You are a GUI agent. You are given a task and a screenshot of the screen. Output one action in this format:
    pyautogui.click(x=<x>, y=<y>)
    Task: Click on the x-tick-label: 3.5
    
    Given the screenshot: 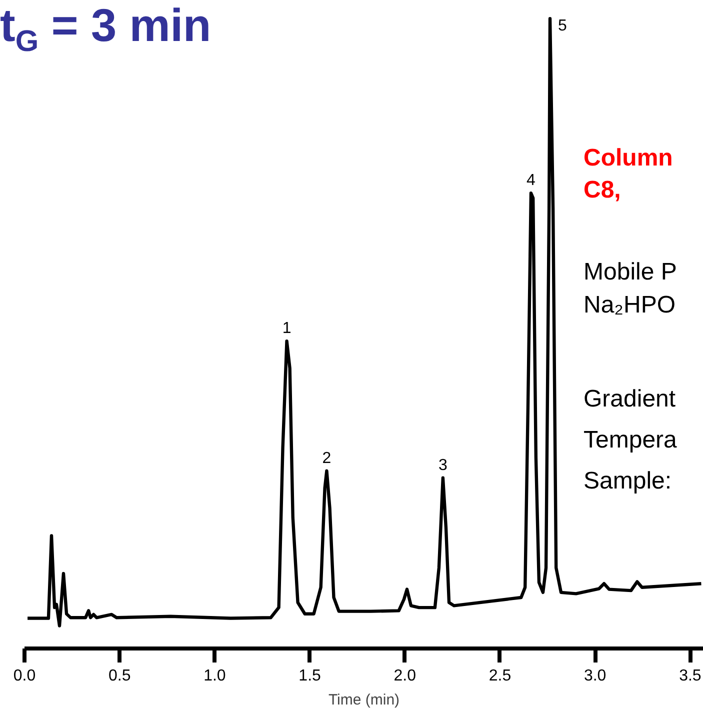 What is the action you would take?
    pyautogui.click(x=690, y=676)
    